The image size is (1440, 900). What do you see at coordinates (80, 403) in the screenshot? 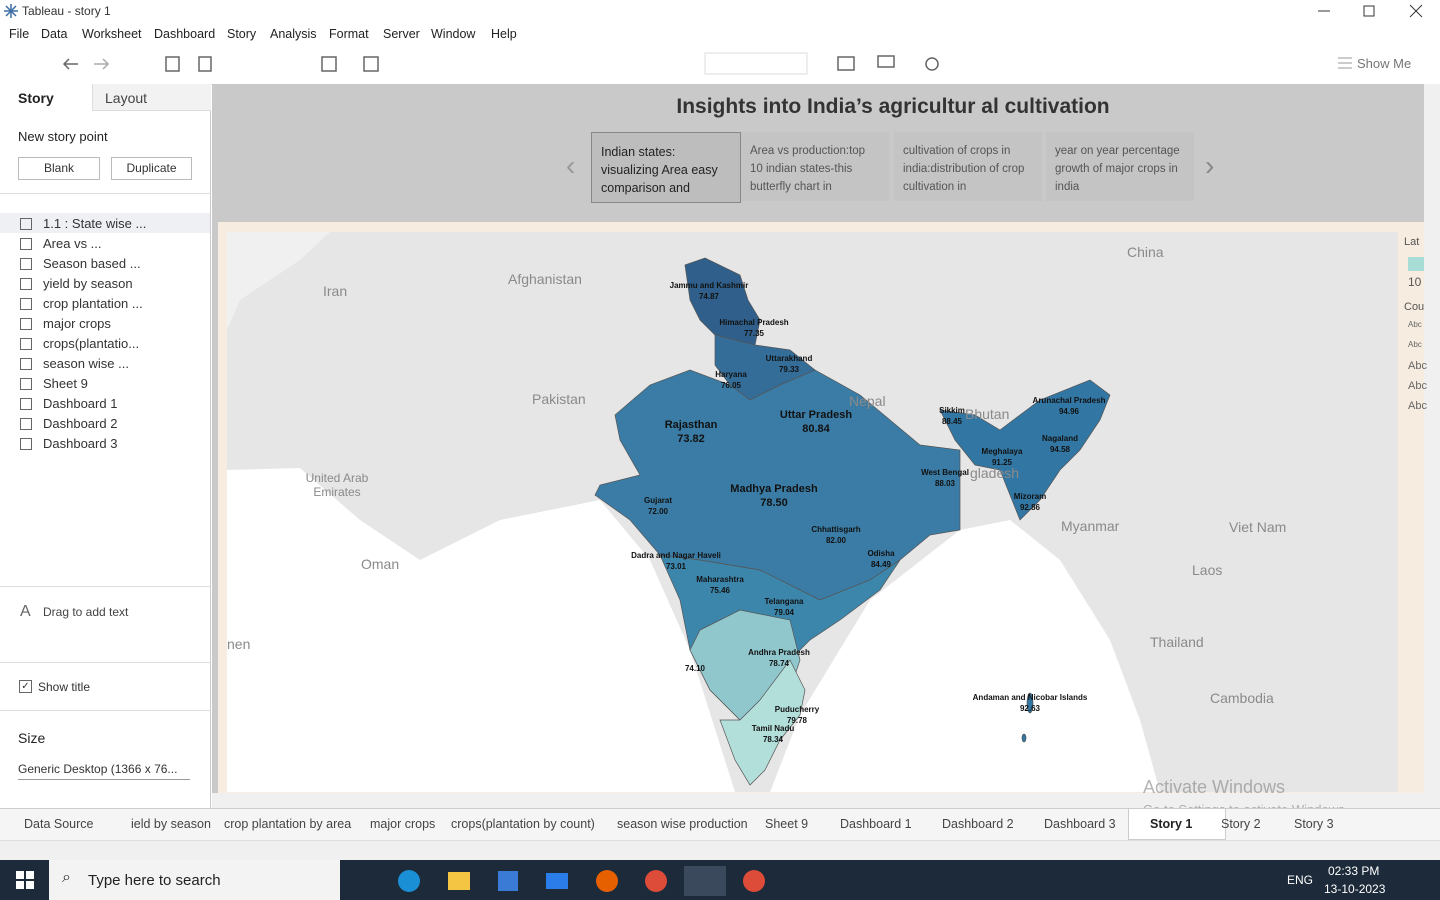
I see `sheet-item: Dashboard 1` at bounding box center [80, 403].